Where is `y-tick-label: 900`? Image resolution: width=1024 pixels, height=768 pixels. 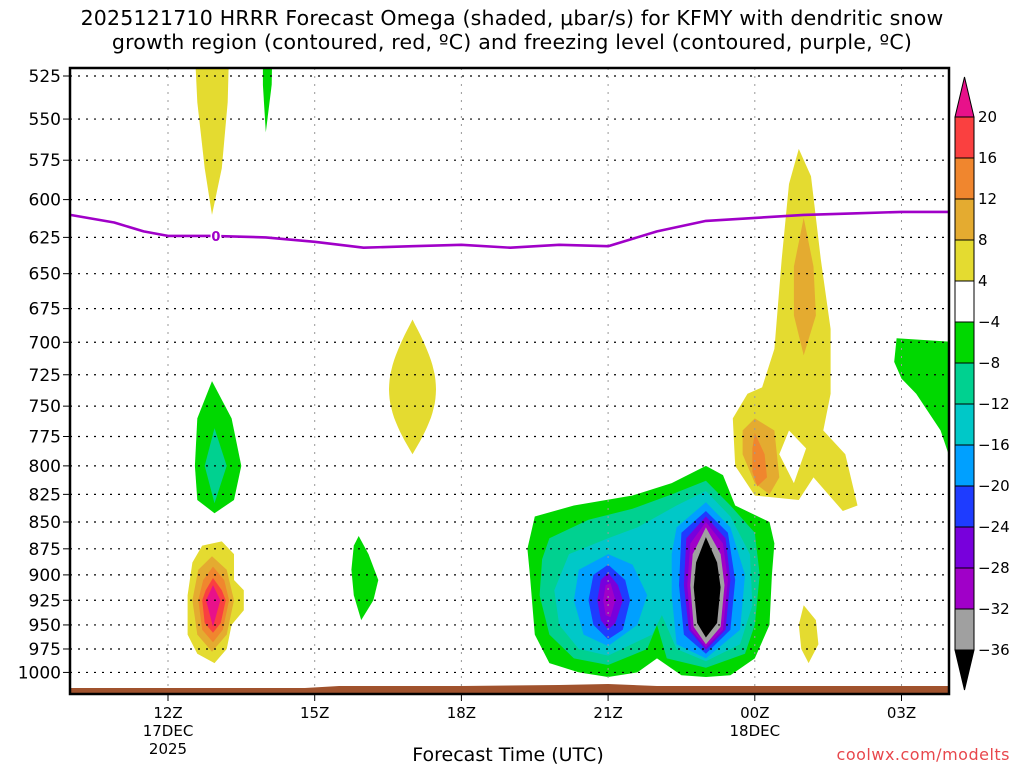 y-tick-label: 900 is located at coordinates (45, 576).